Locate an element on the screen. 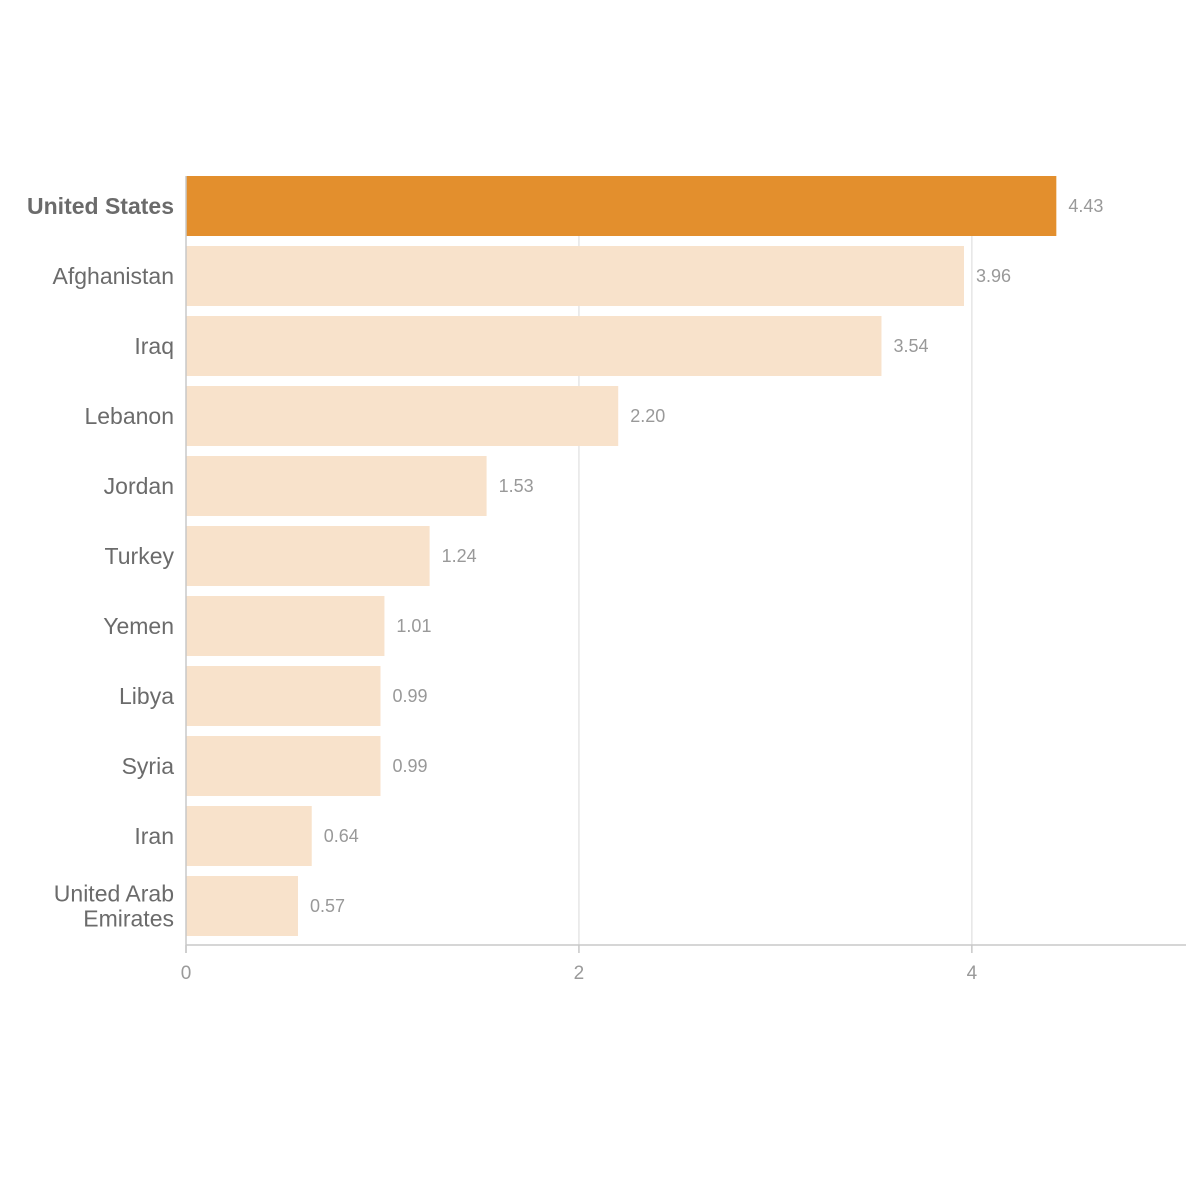  category-label-syria: Syria is located at coordinates (148, 766).